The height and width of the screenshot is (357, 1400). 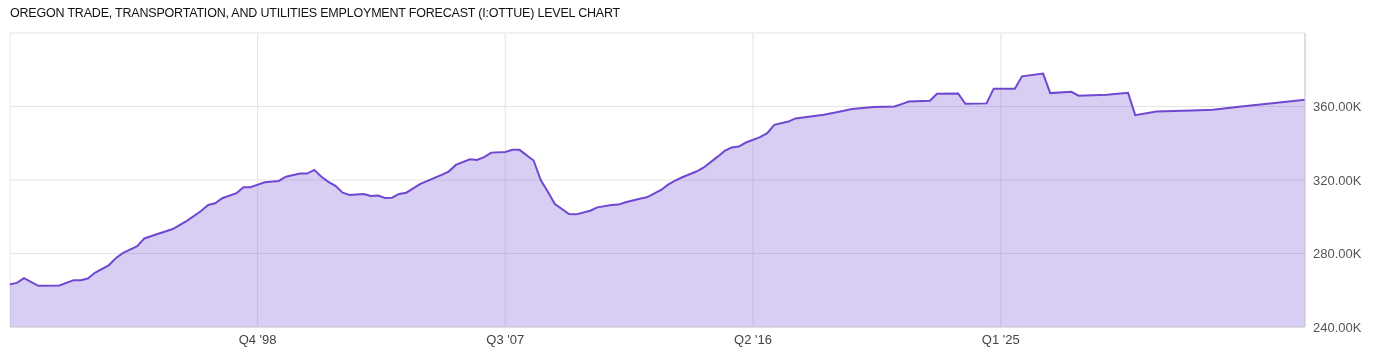 I want to click on x-tick-label: Q1 '25, so click(x=1000, y=340).